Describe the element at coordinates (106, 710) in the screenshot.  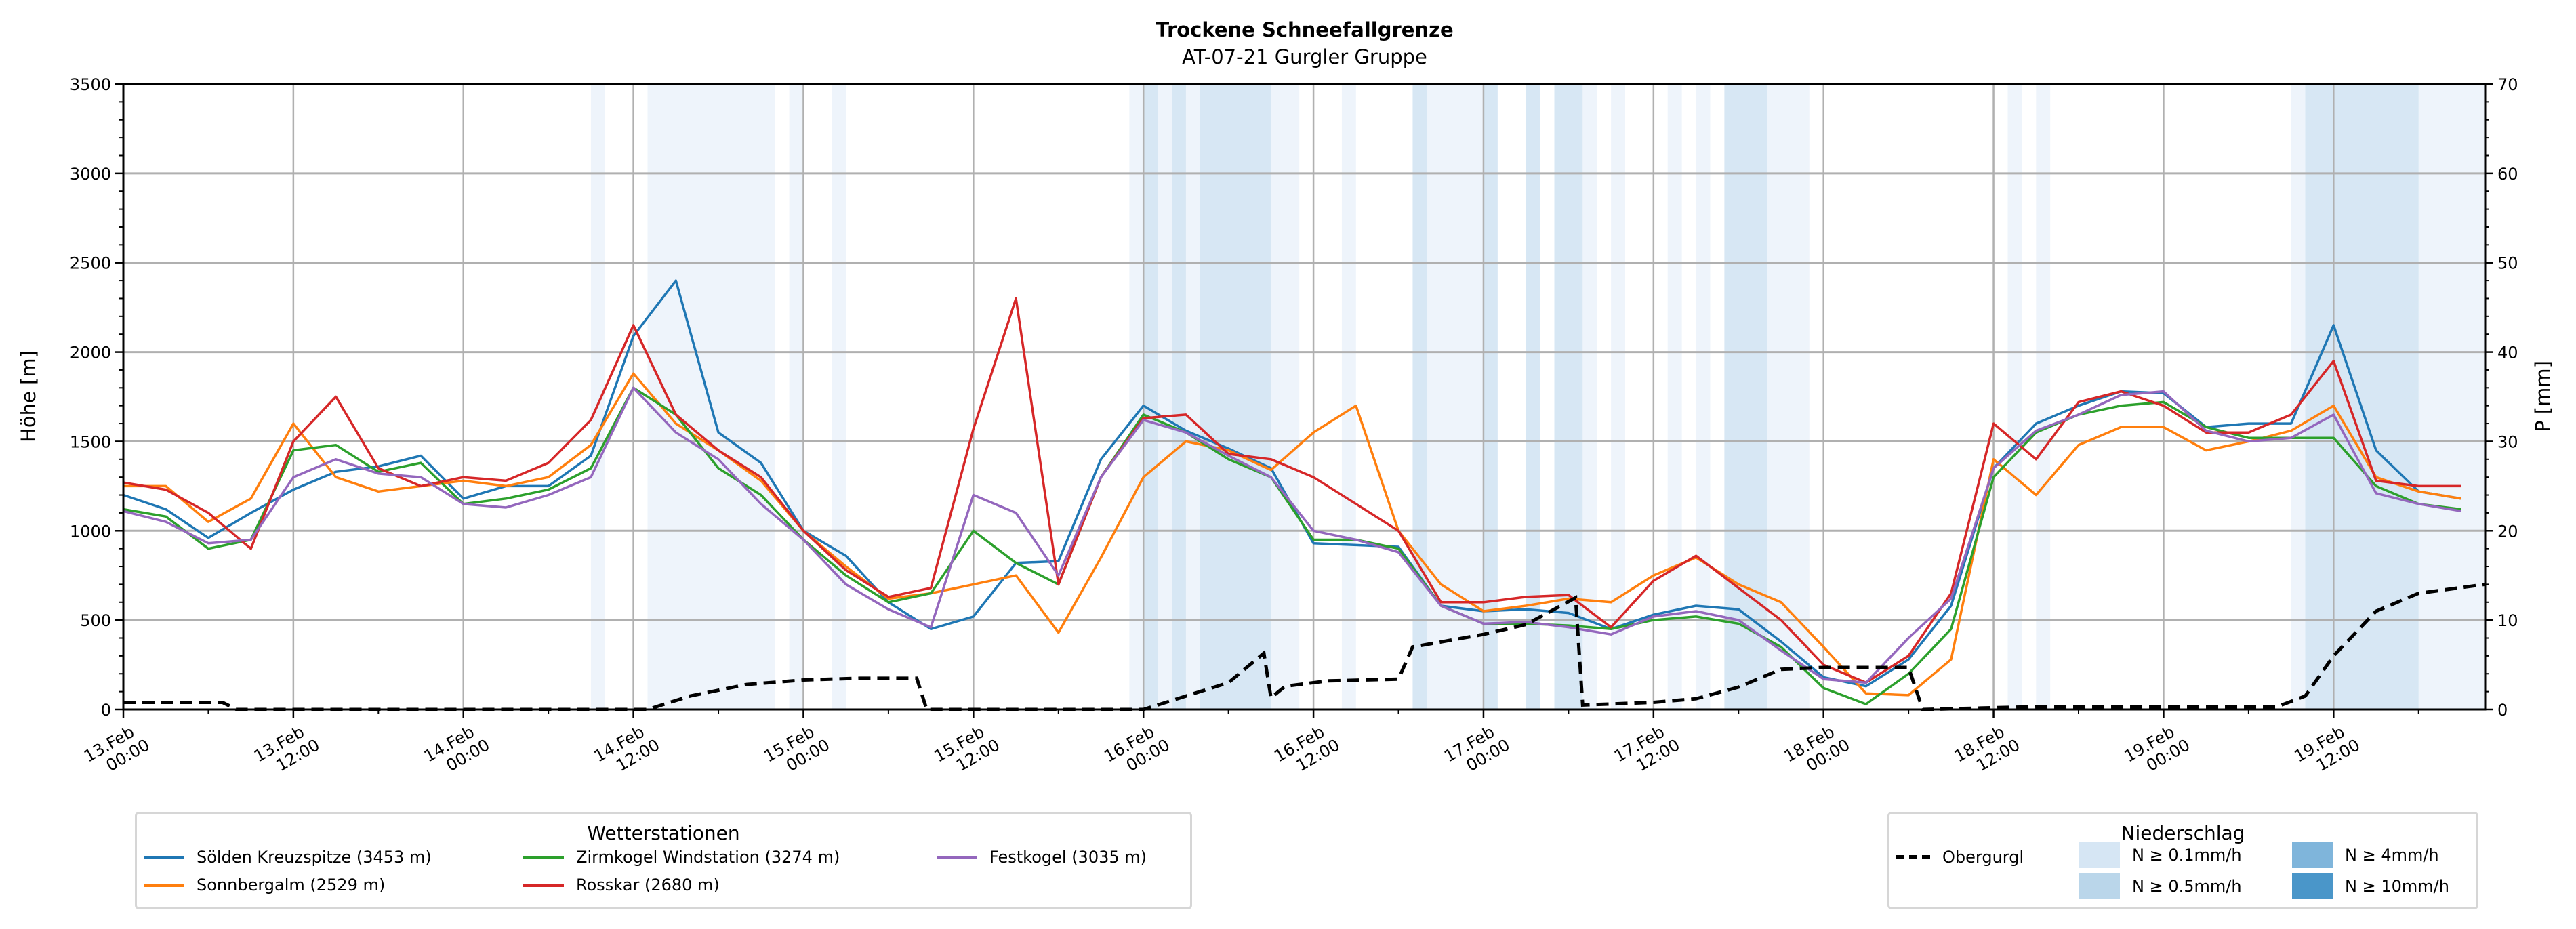
I see `y-tick-label: 0` at that location.